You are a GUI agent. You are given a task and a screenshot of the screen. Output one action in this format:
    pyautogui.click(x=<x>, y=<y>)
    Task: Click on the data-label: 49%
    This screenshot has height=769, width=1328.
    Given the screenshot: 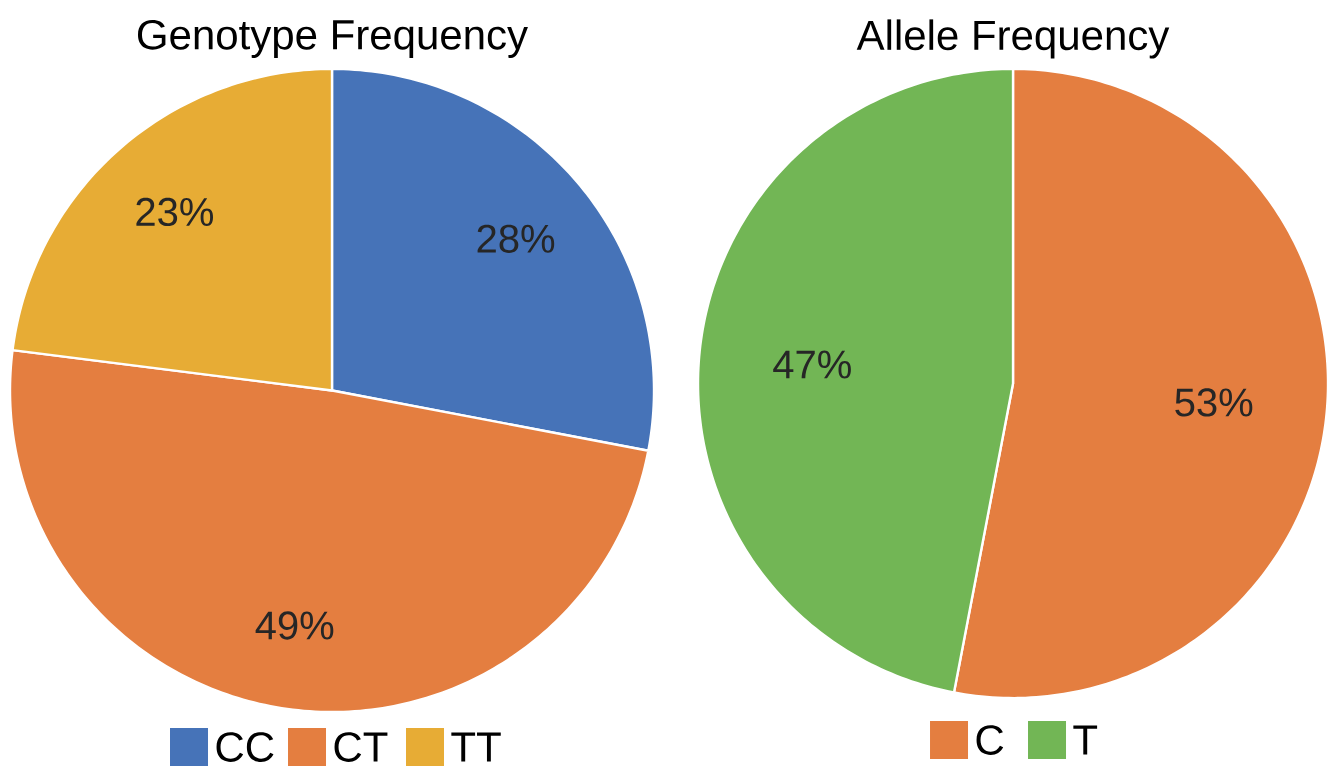 What is the action you would take?
    pyautogui.click(x=294, y=625)
    